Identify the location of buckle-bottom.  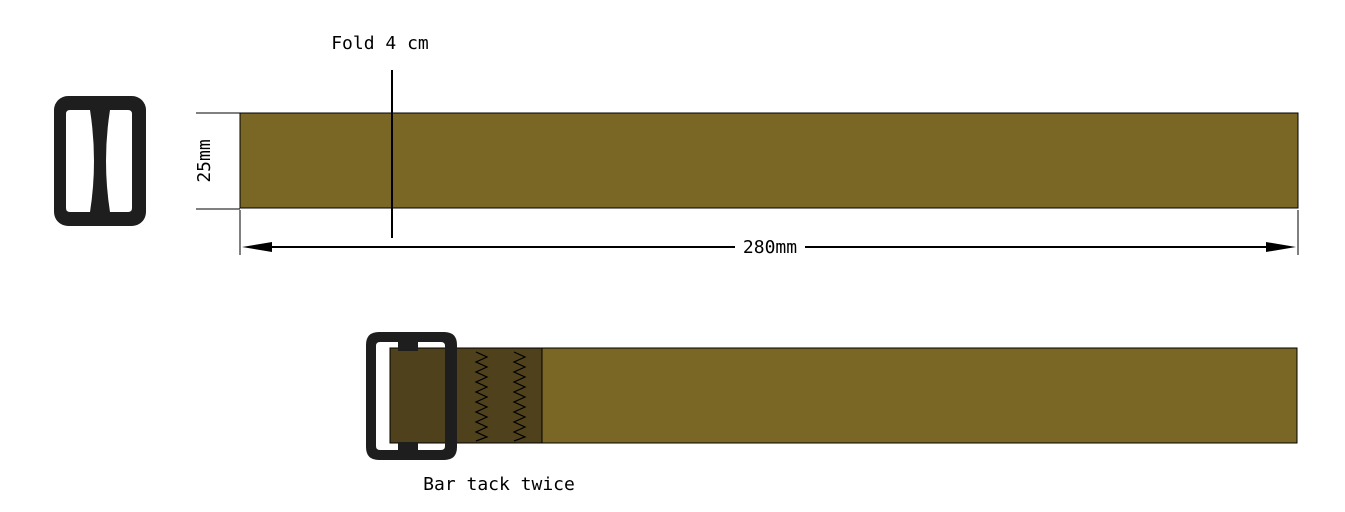
(411, 396).